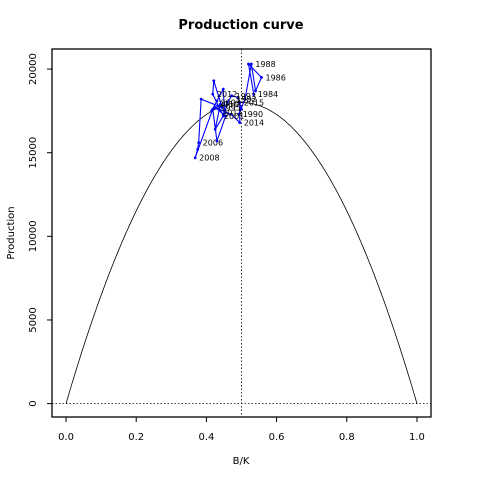 The height and width of the screenshot is (480, 480). Describe the element at coordinates (241, 109) in the screenshot. I see `trajectory-point-1991` at that location.